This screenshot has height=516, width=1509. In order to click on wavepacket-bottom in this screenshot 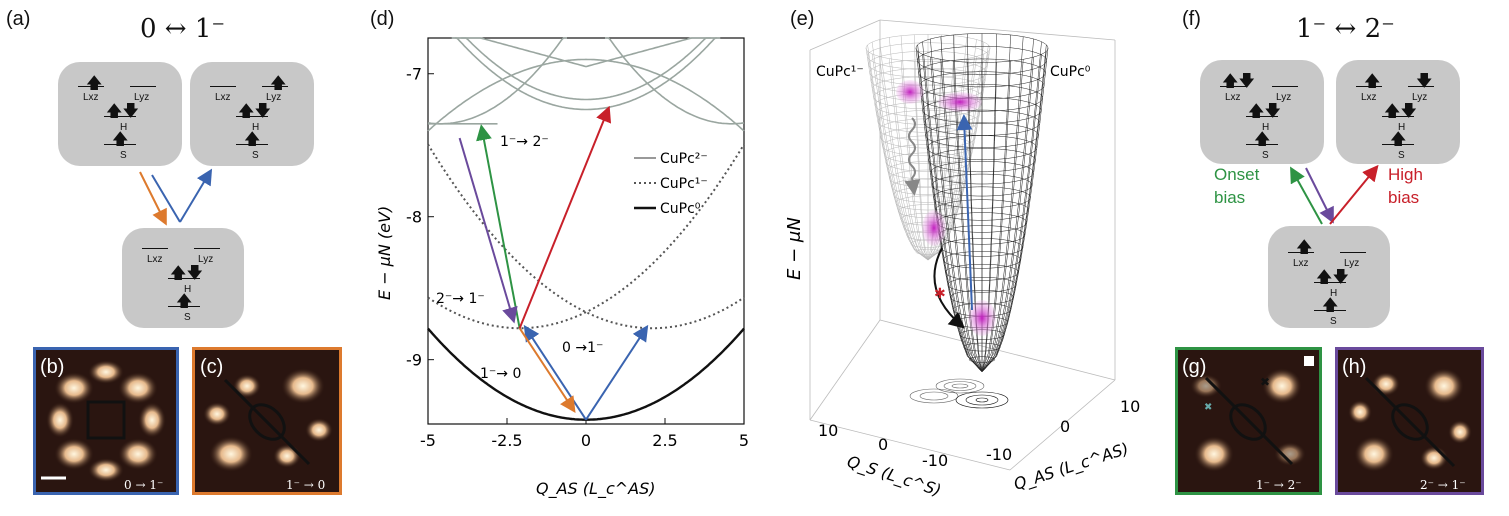, I will do `click(982, 318)`.